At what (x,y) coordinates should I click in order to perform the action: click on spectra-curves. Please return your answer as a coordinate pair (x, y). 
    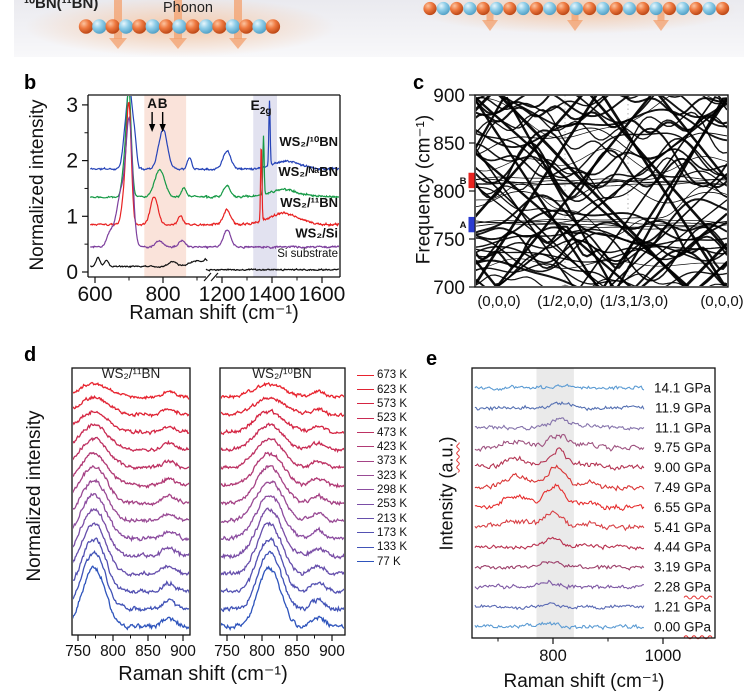
    Looking at the image, I should click on (214, 184).